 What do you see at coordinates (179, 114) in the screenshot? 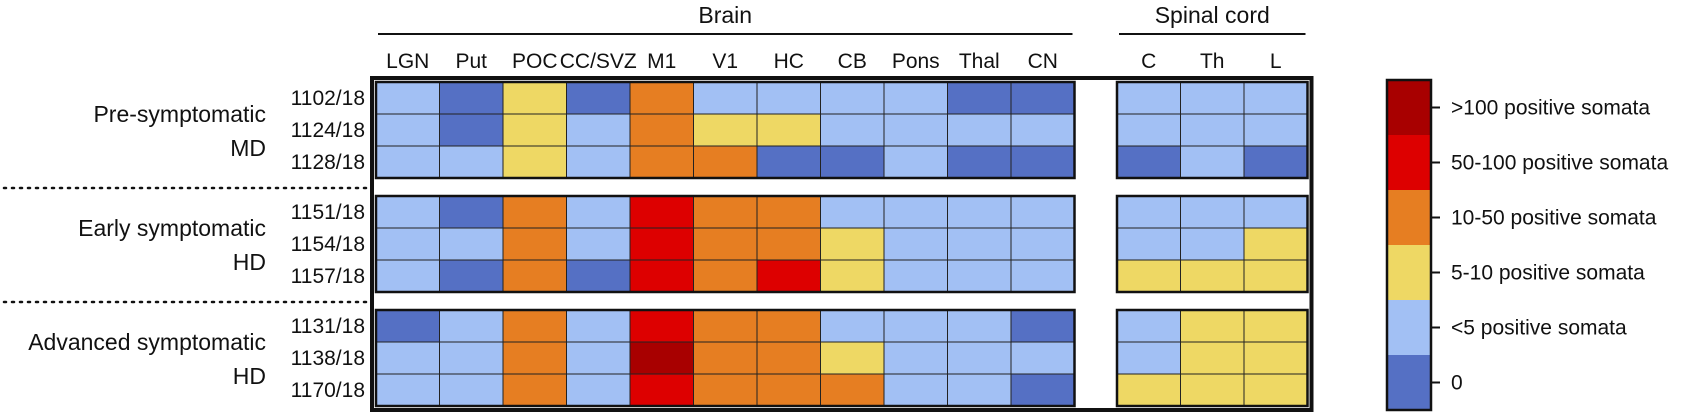
I see `row-group-label: Pre-symptomatic` at bounding box center [179, 114].